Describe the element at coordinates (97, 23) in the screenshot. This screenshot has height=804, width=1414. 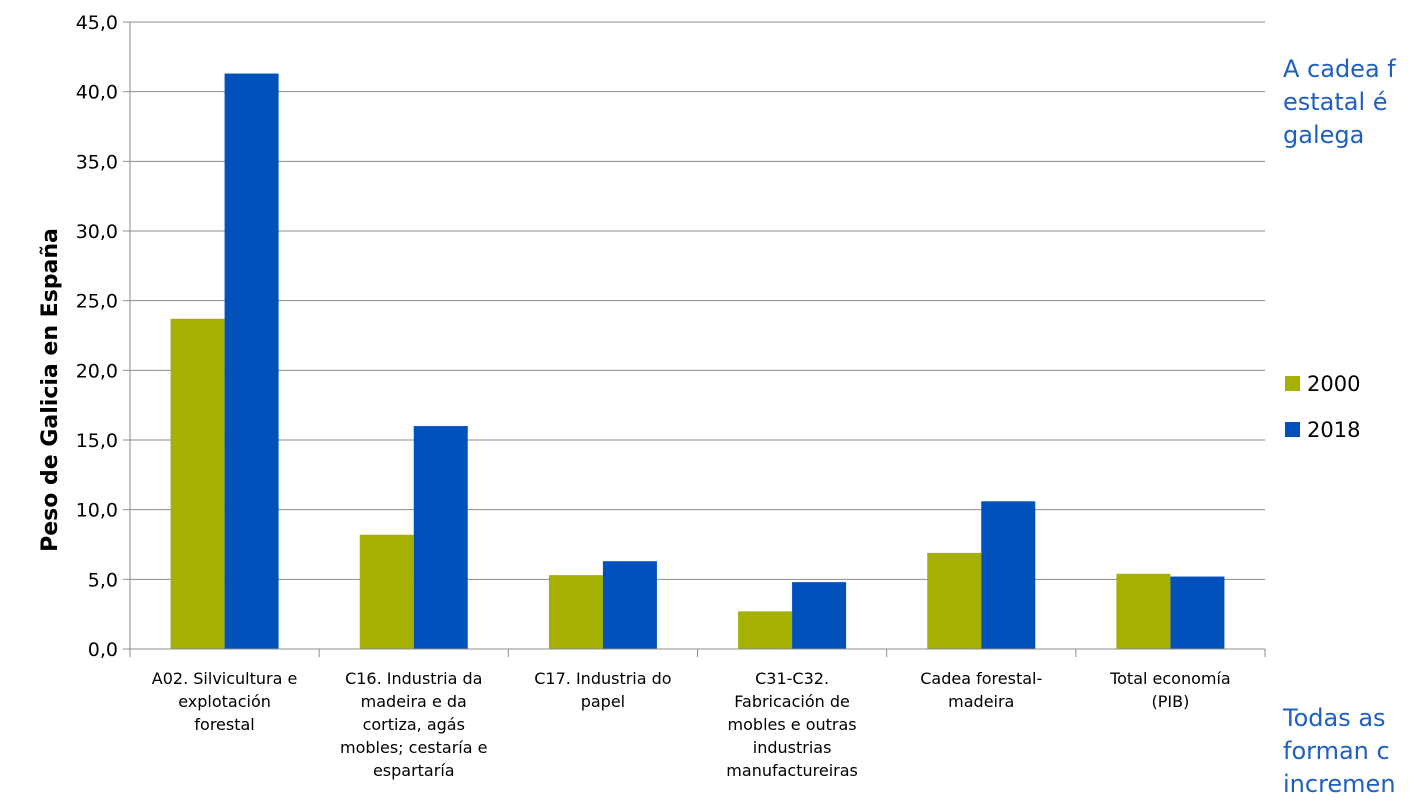
I see `y-tick-label: 45,0` at that location.